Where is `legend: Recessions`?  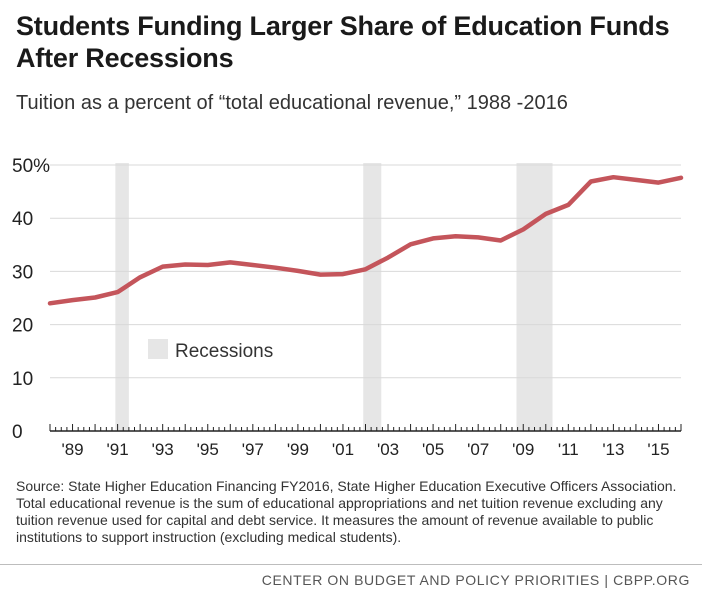
legend: Recessions is located at coordinates (210, 350).